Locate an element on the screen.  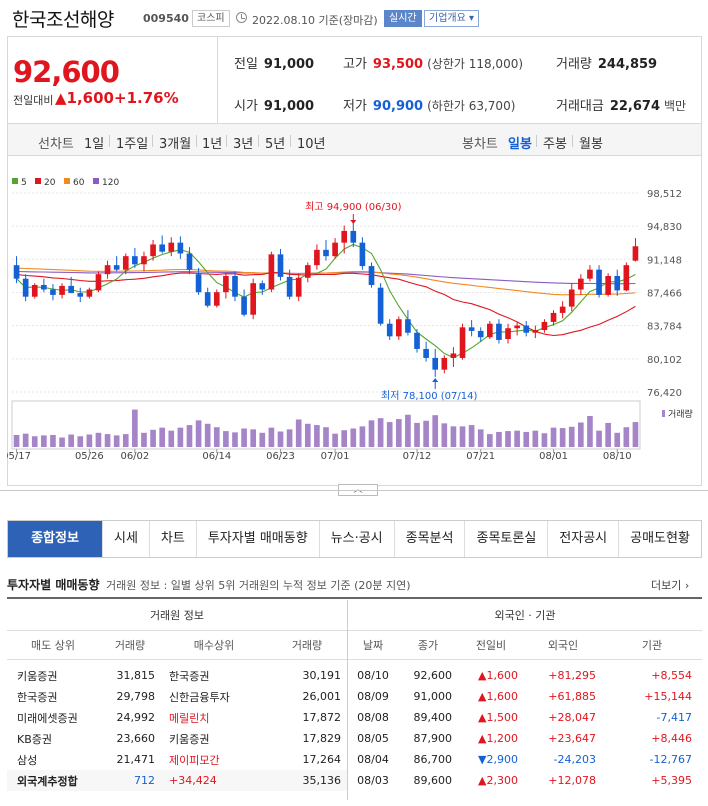
stat-high: 고가 93,500 (상한가 118,000) is located at coordinates (433, 62).